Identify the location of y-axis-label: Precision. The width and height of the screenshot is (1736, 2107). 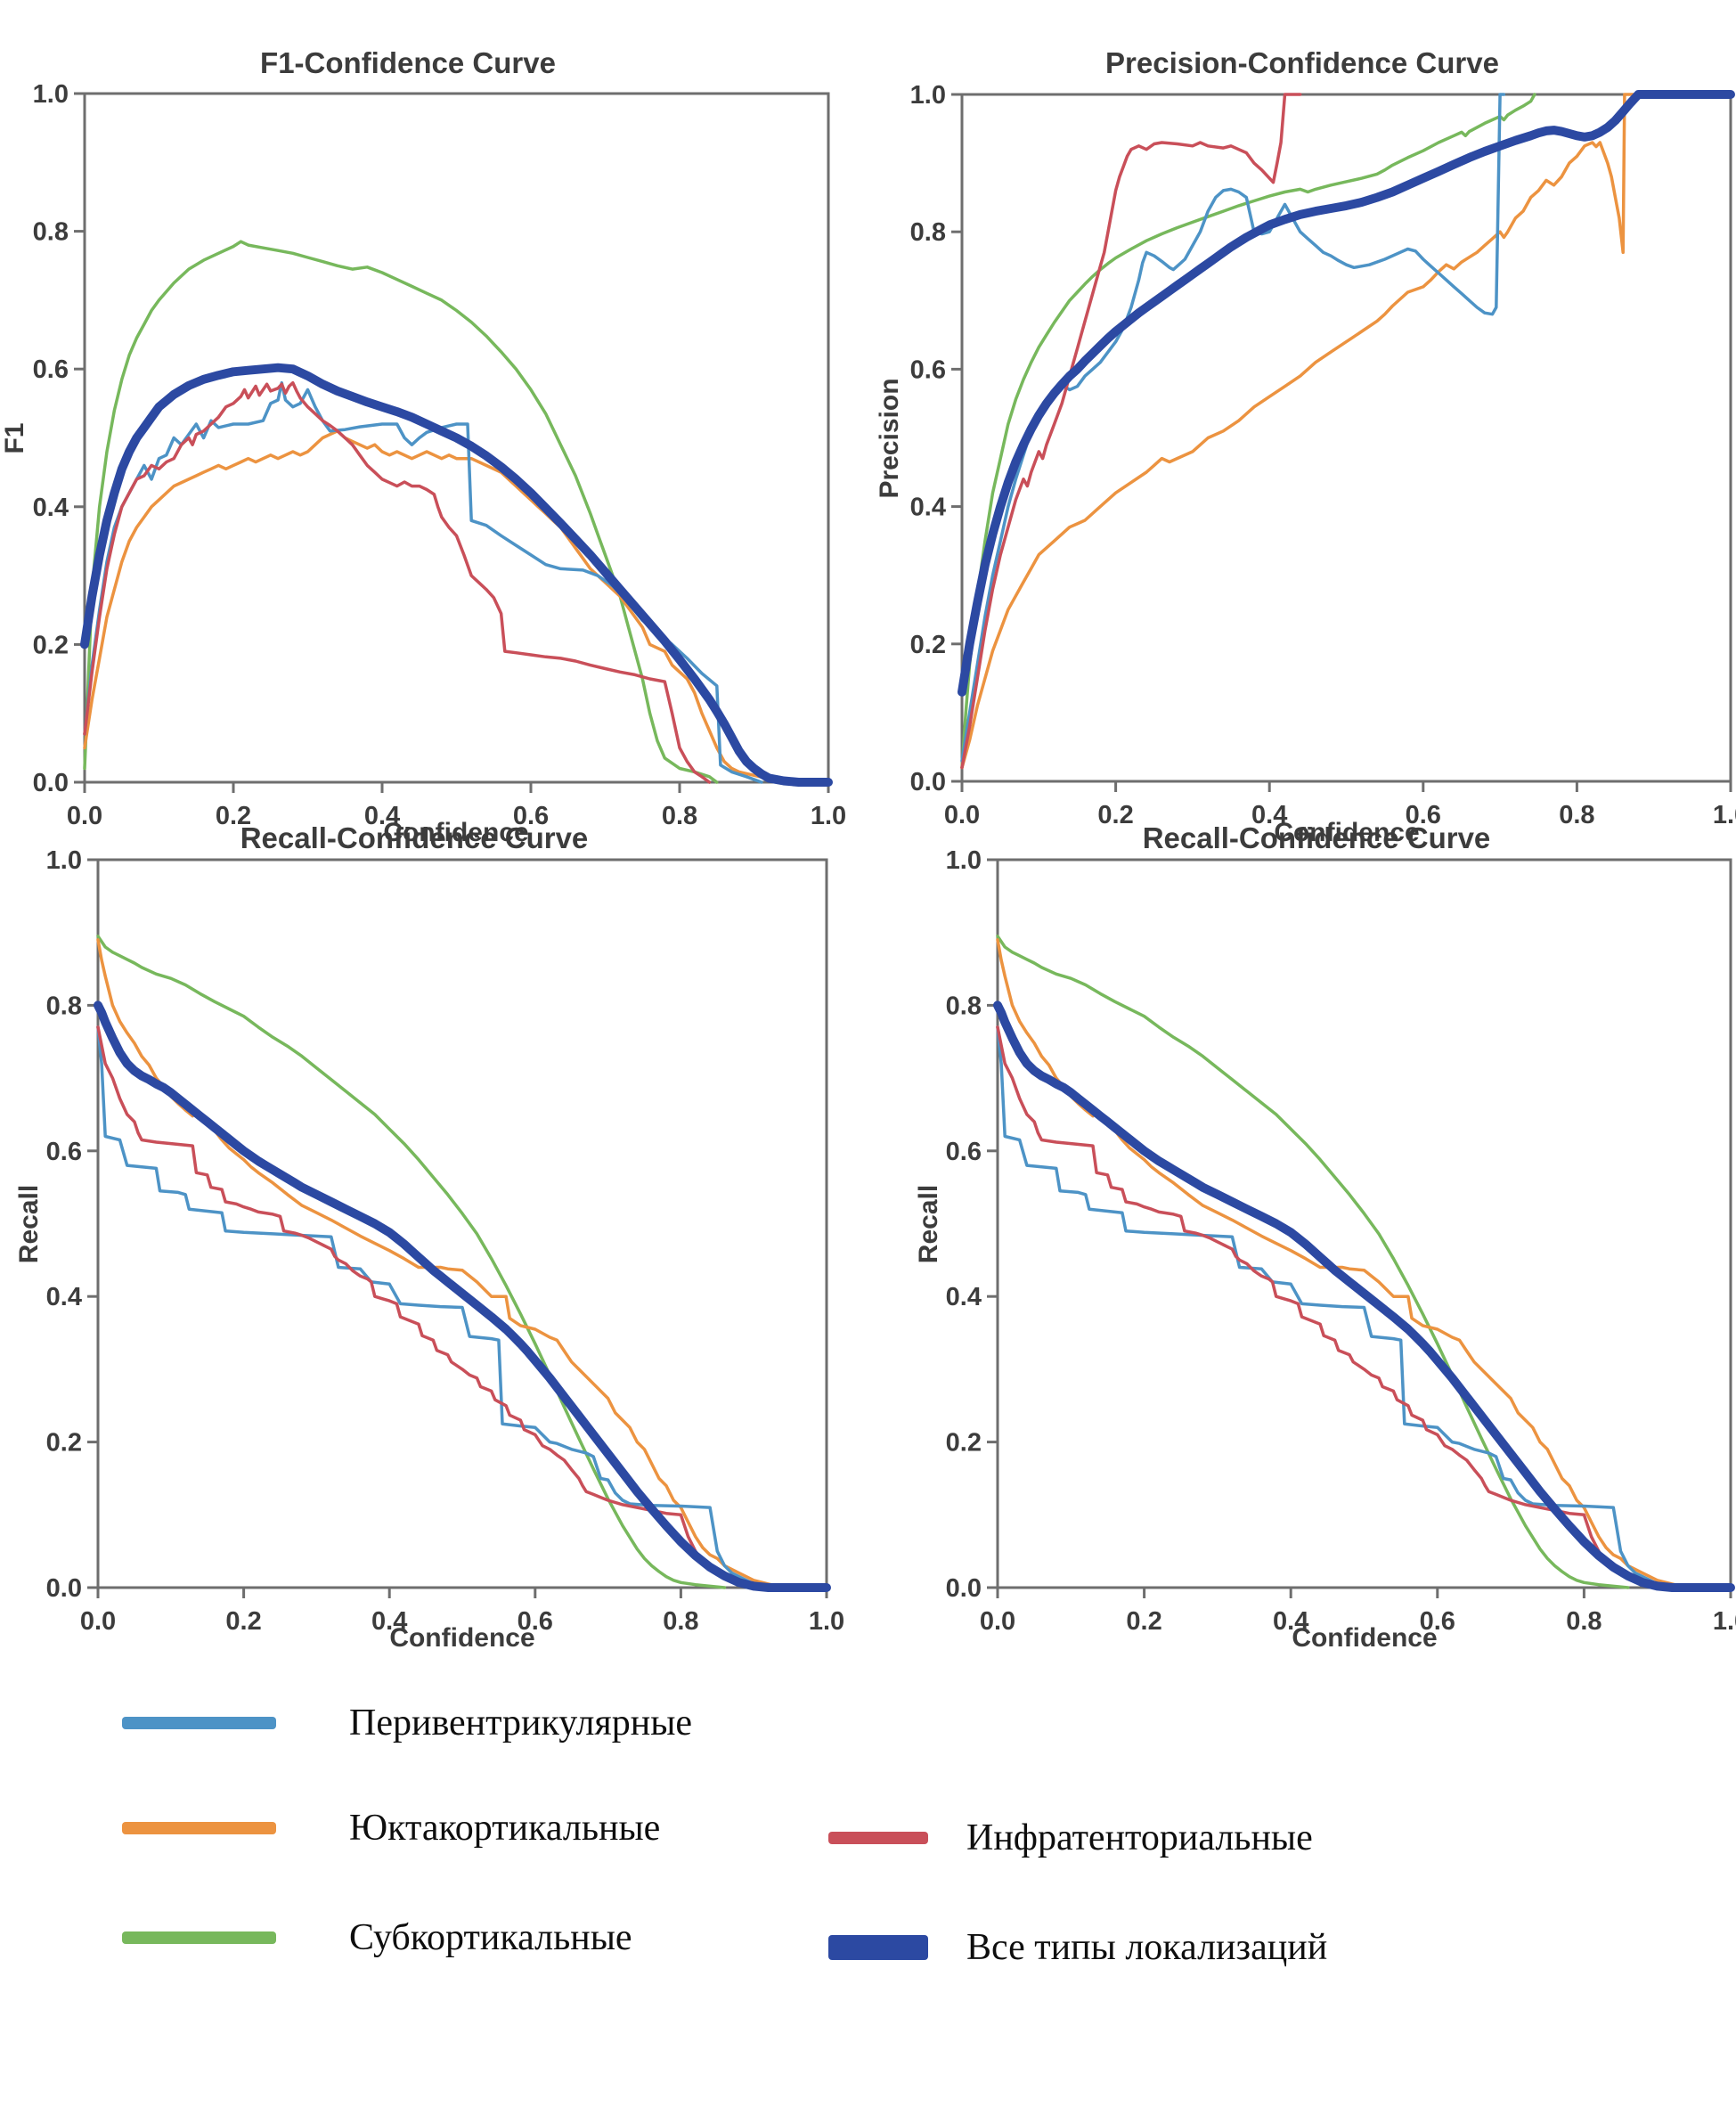
(890, 438).